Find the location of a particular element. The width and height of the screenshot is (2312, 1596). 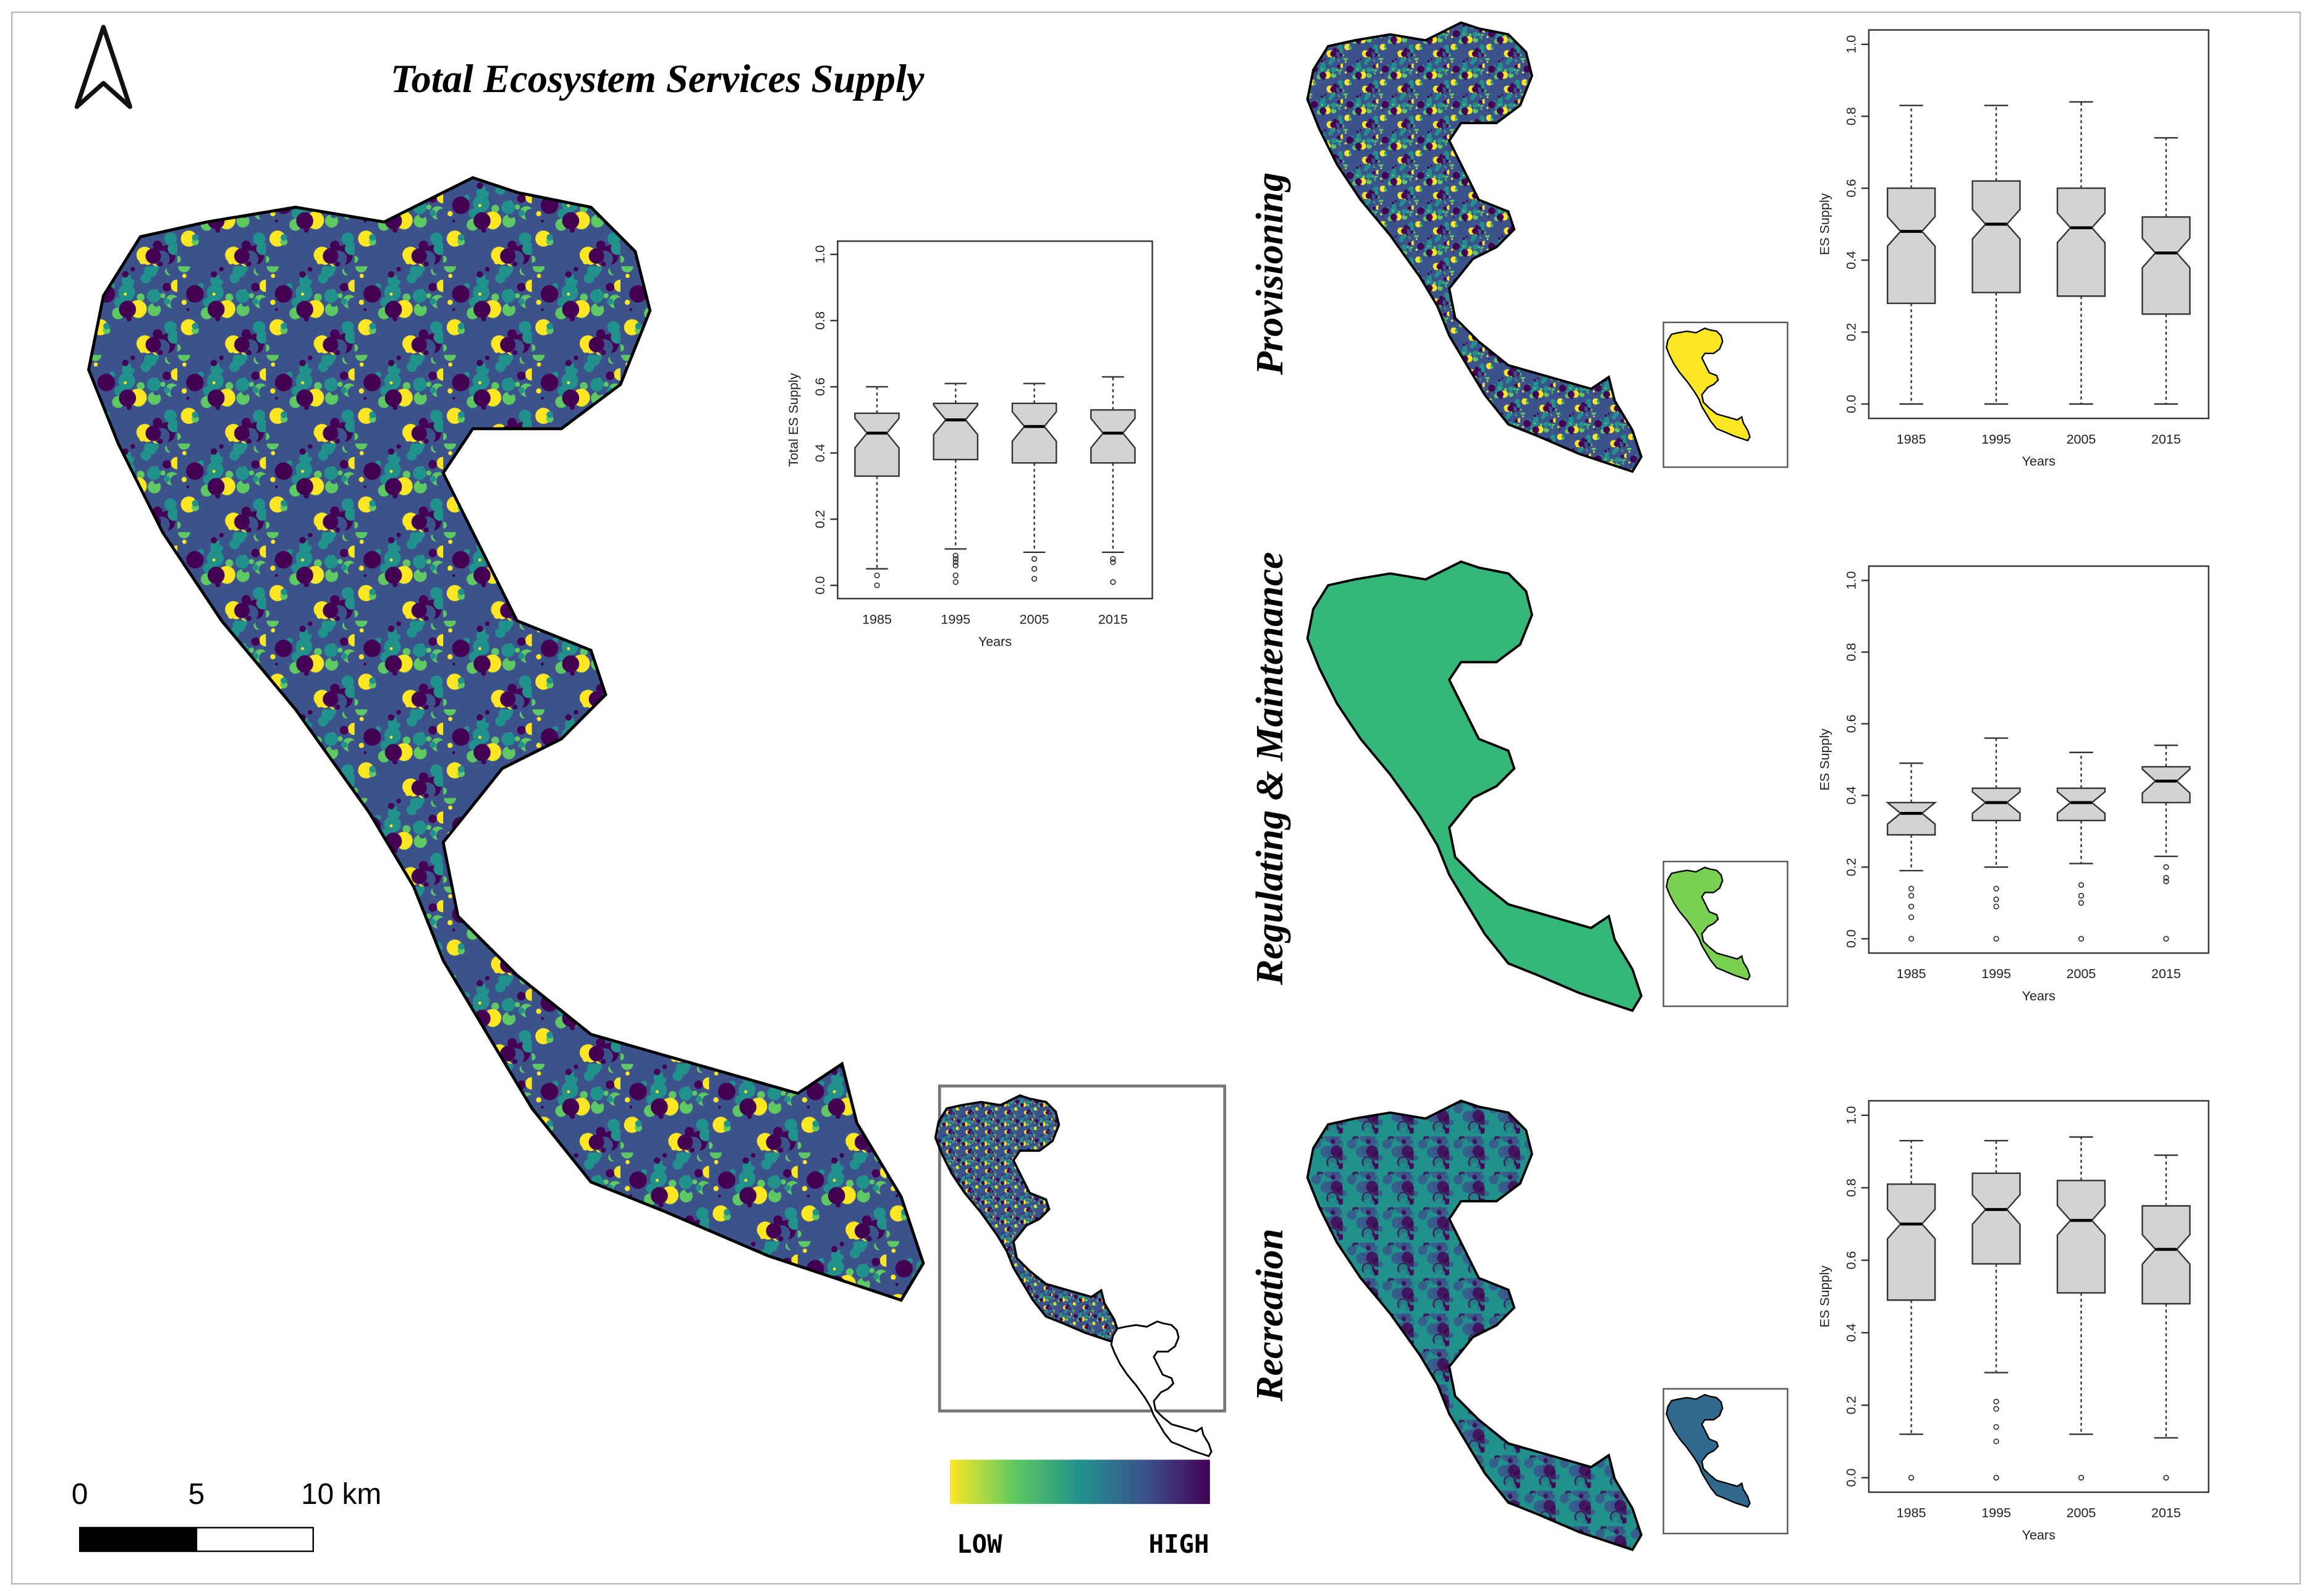

scale-label: 10 km is located at coordinates (341, 1494).